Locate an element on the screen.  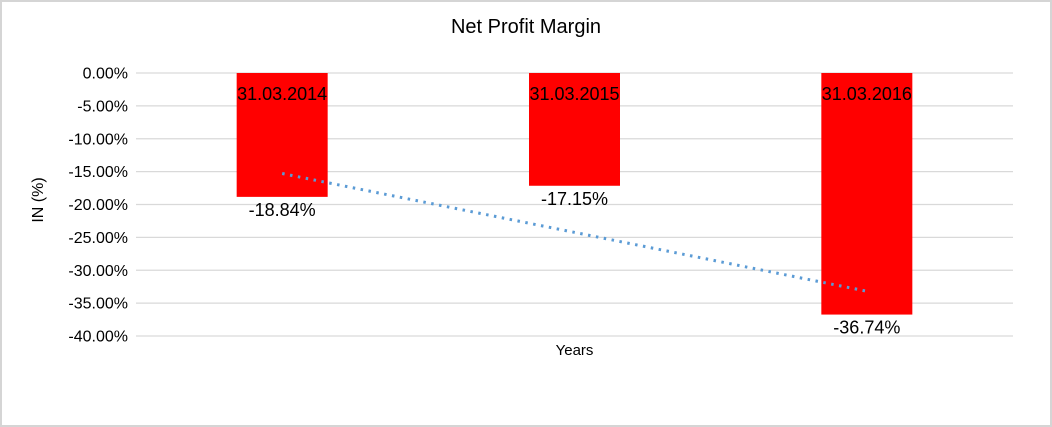
y-tick-label: -10.00% is located at coordinates (98, 139).